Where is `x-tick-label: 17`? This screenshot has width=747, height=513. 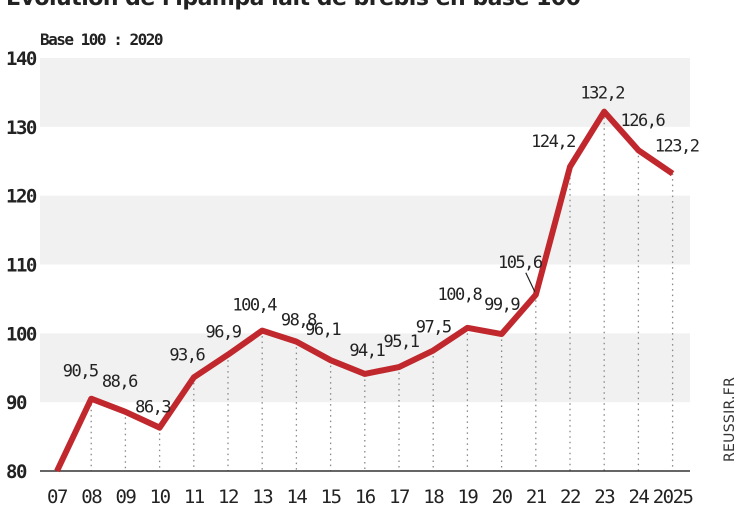
x-tick-label: 17 is located at coordinates (399, 497).